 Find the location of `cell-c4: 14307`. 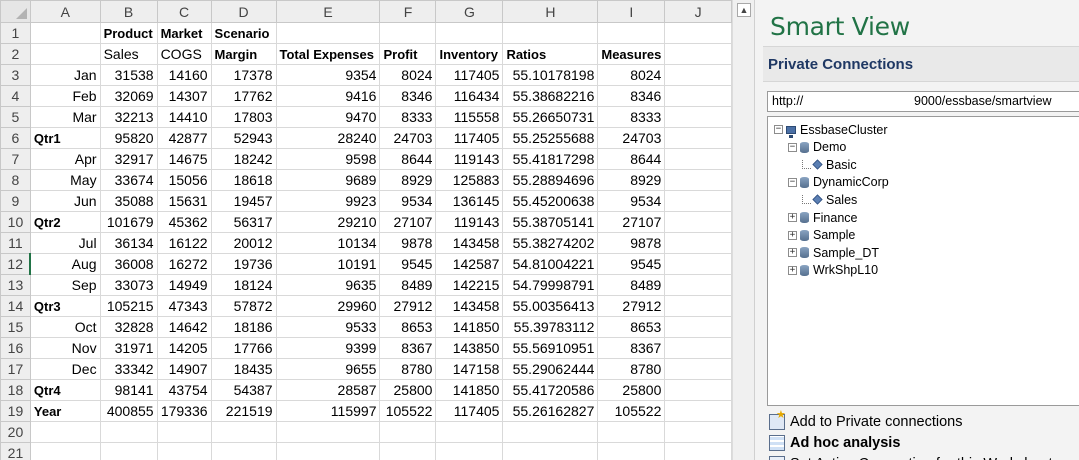

cell-c4: 14307 is located at coordinates (184, 96).